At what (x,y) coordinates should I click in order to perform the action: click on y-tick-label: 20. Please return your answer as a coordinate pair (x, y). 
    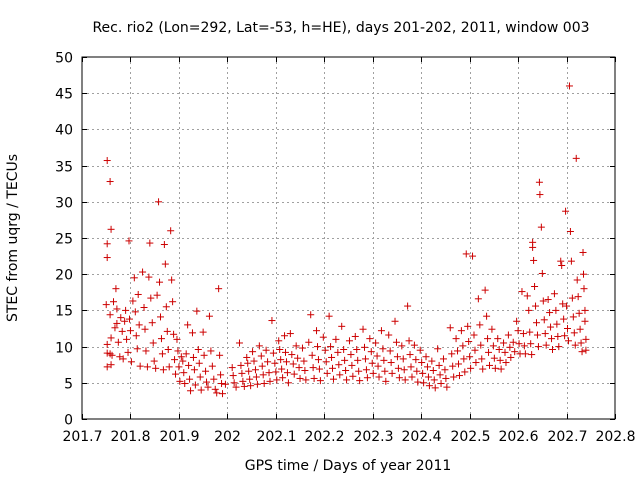
    Looking at the image, I should click on (64, 276).